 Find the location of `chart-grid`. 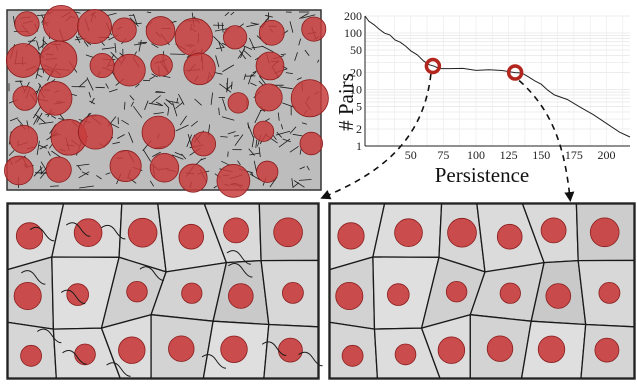

chart-grid is located at coordinates (497, 81).